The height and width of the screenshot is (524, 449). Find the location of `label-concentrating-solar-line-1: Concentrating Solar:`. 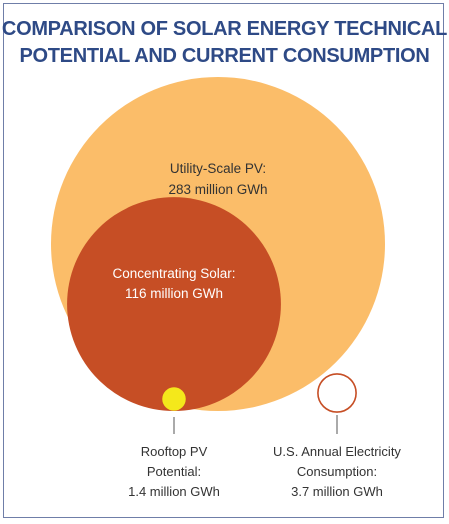

label-concentrating-solar-line-1: Concentrating Solar: is located at coordinates (173, 273).